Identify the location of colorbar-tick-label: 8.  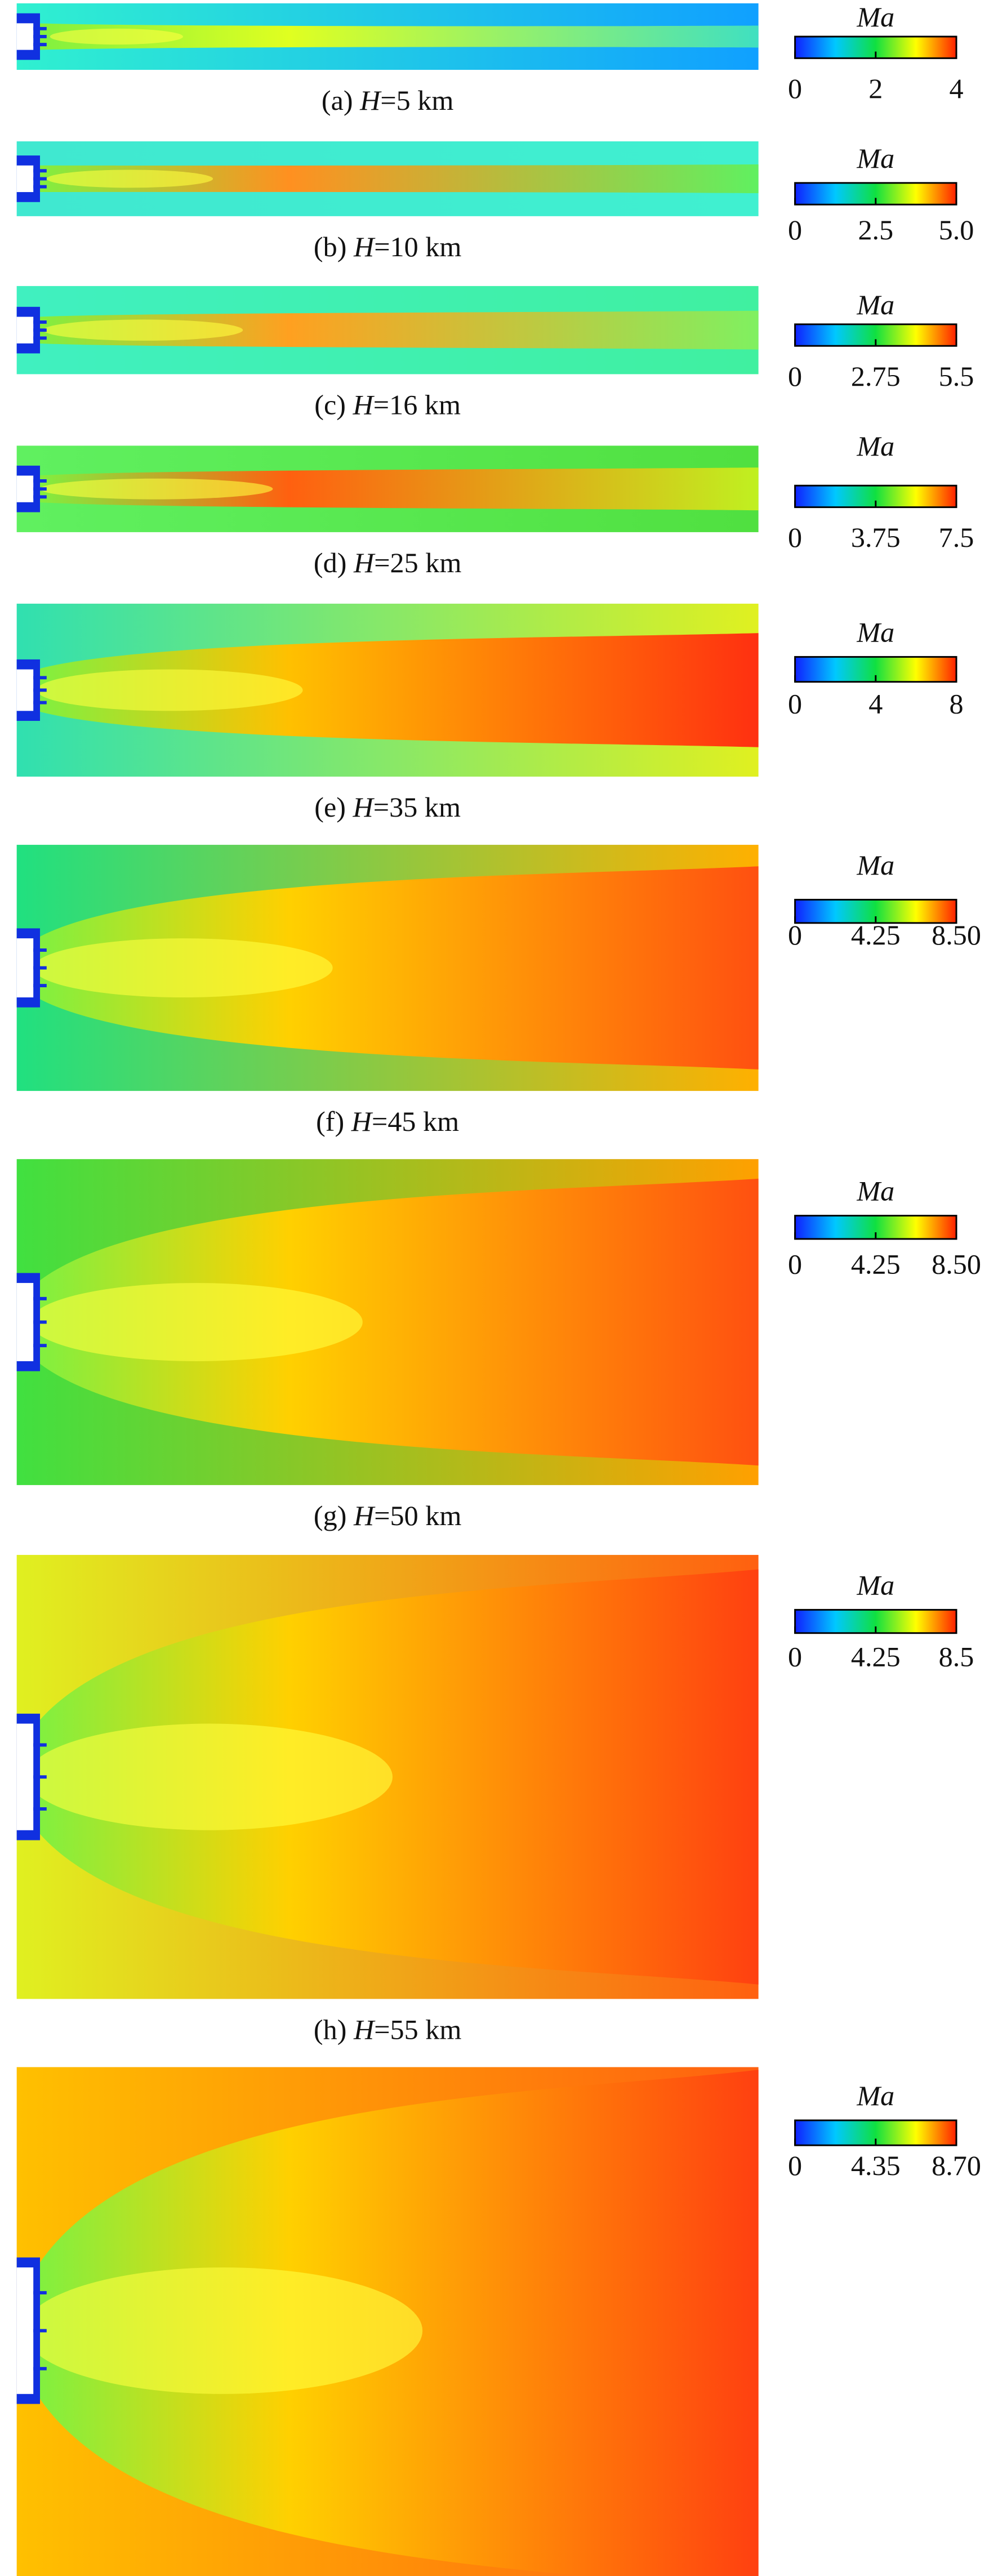
(956, 704).